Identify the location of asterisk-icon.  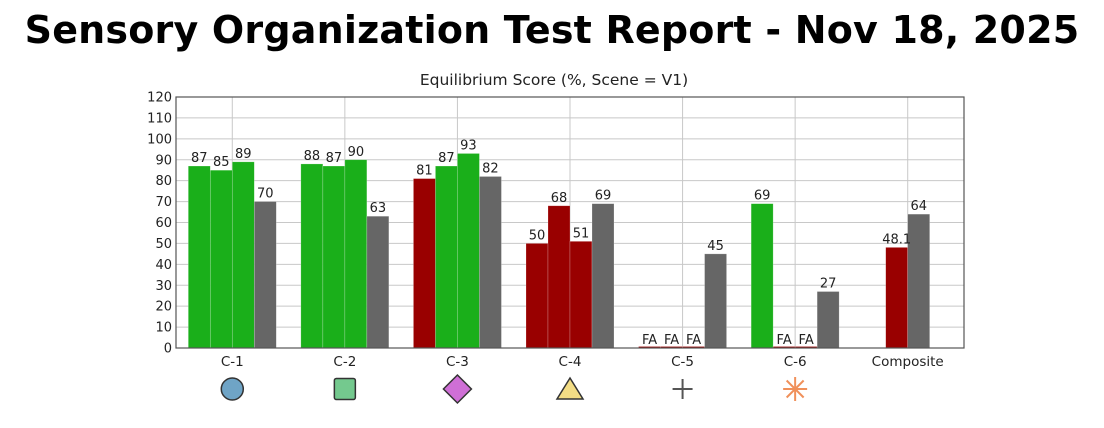
(795, 389).